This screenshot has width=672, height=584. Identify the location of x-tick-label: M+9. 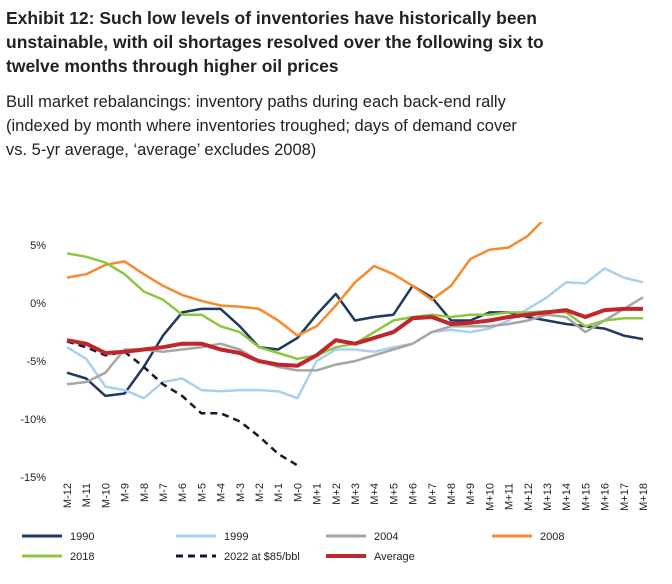
(471, 494).